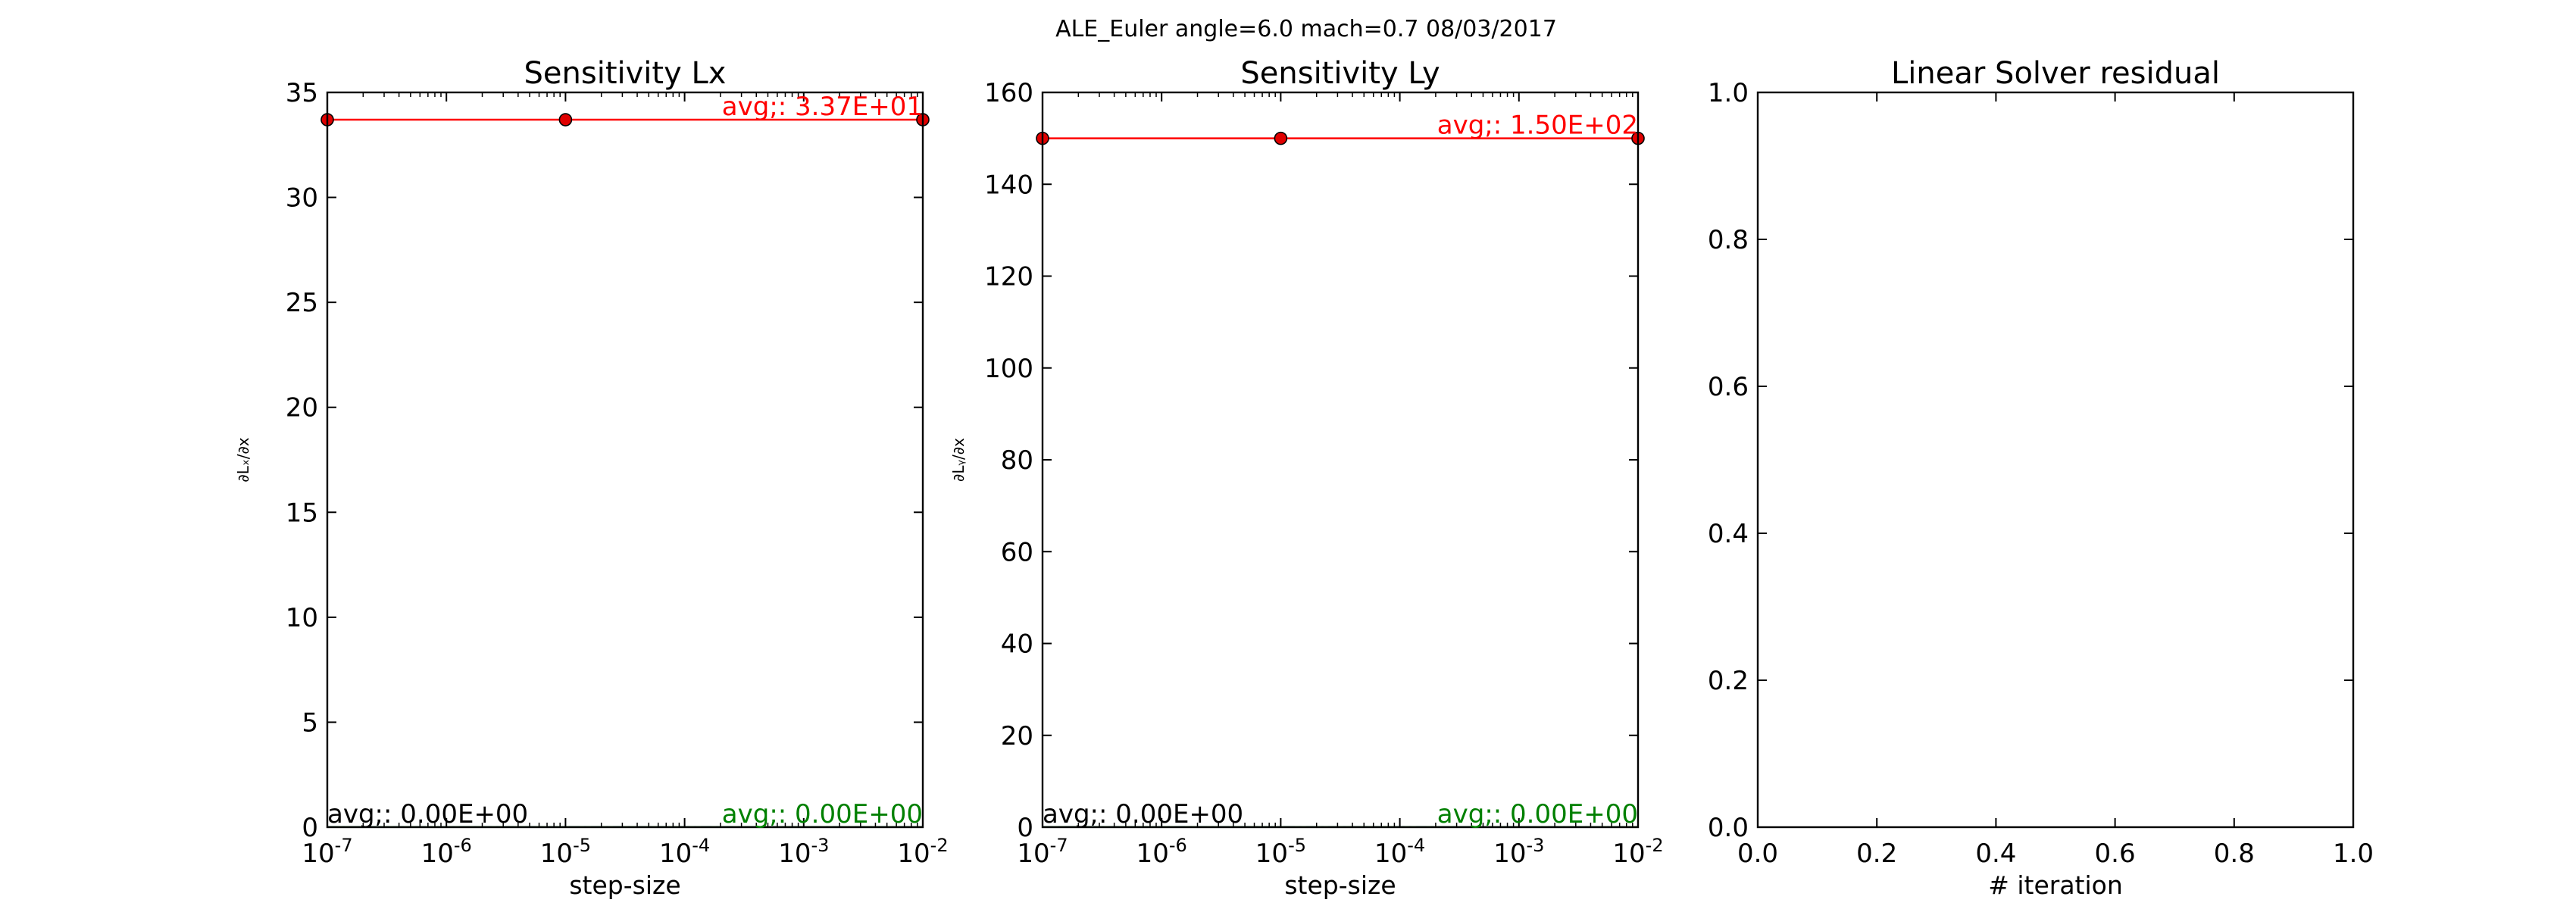 The width and height of the screenshot is (2576, 909). Describe the element at coordinates (1729, 93) in the screenshot. I see `y-tick-label: 1.0` at that location.